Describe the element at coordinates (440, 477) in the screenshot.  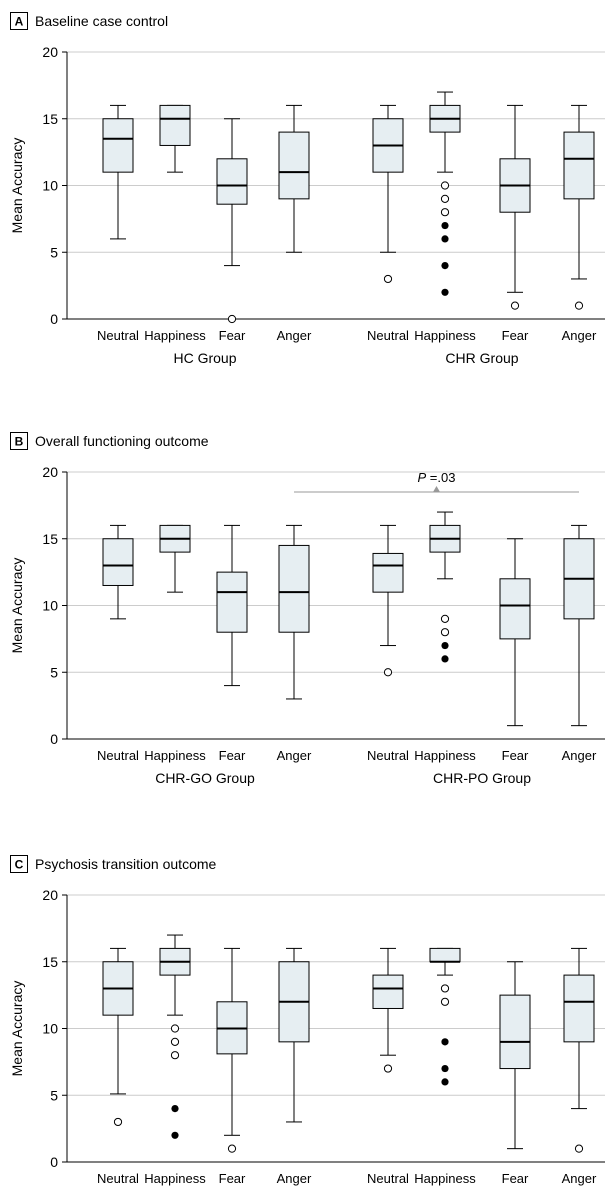
I see `p-value-text: =.03` at that location.